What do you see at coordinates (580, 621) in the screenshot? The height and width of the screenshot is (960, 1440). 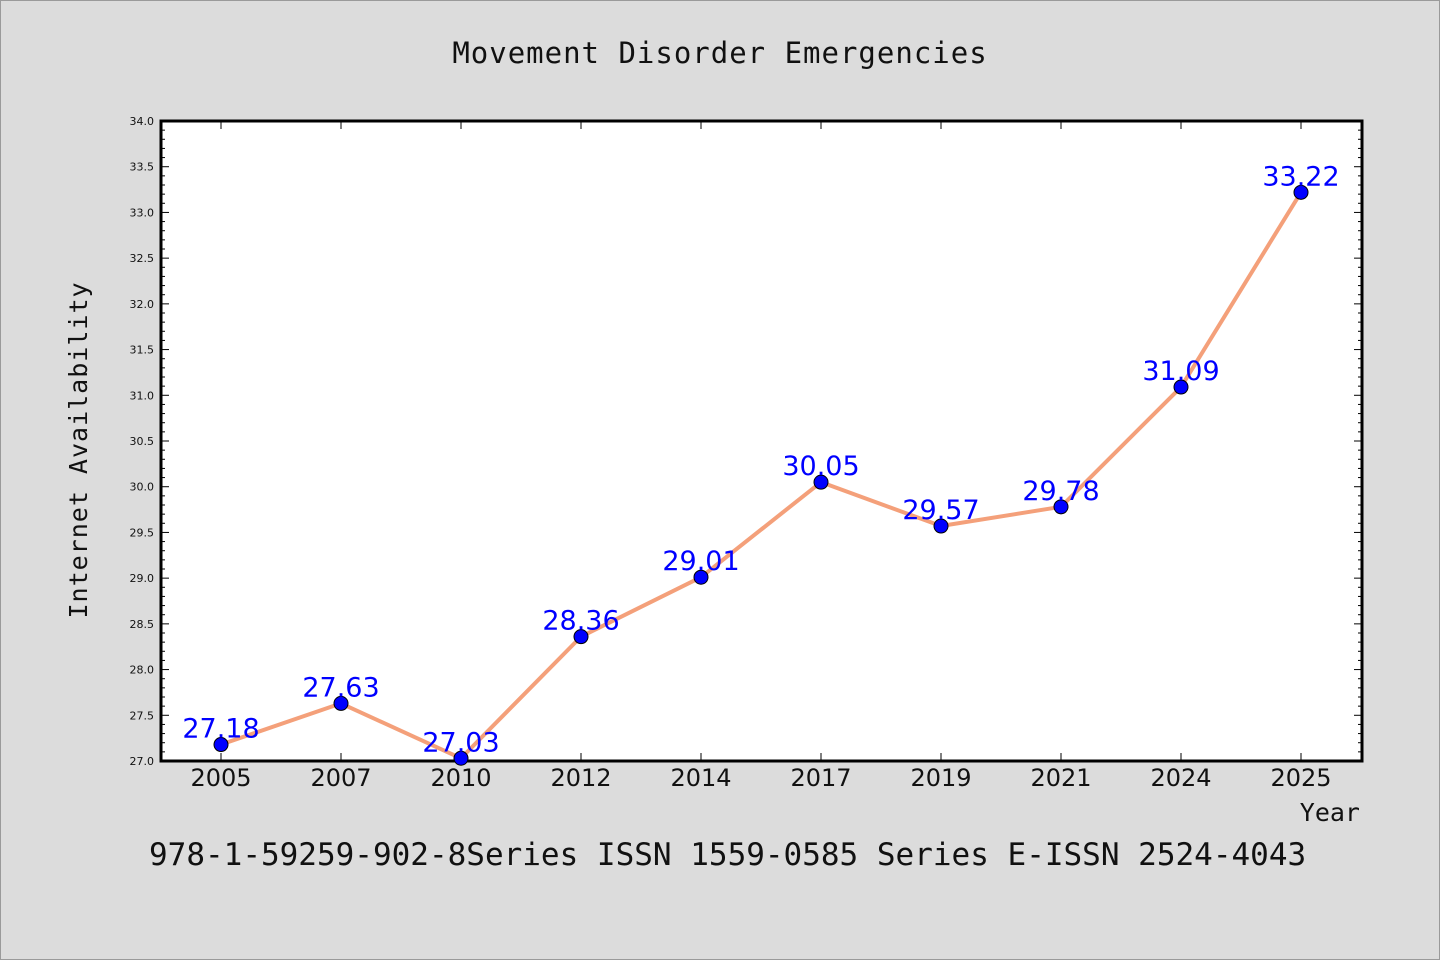 I see `data-label: 28.36` at bounding box center [580, 621].